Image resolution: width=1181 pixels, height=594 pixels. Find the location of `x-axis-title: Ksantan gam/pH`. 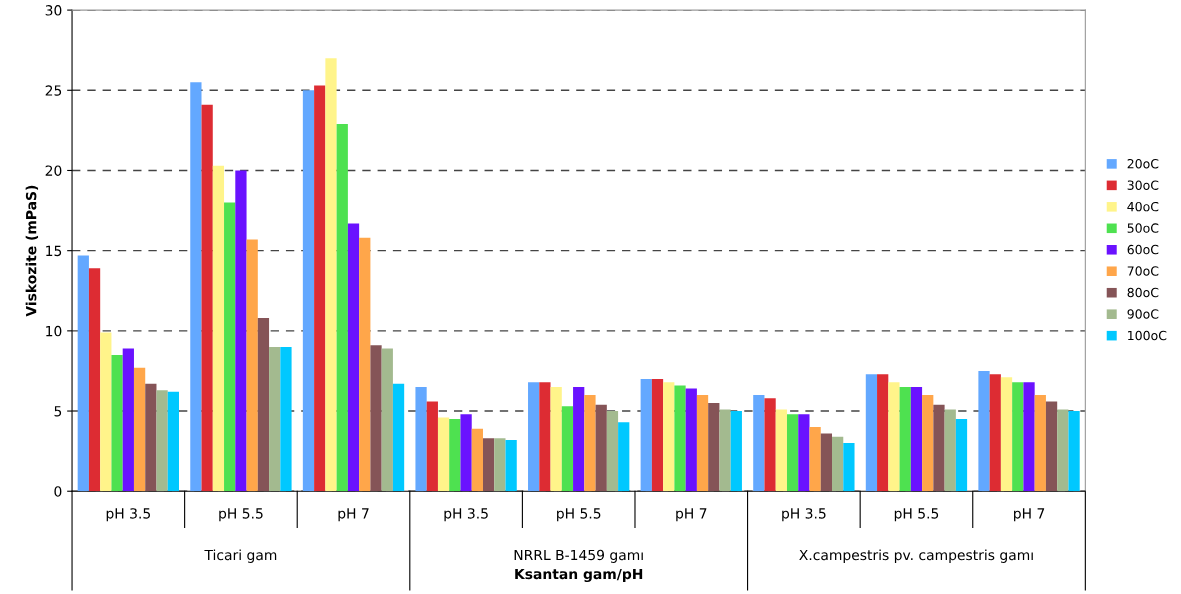

x-axis-title: Ksantan gam/pH is located at coordinates (579, 575).